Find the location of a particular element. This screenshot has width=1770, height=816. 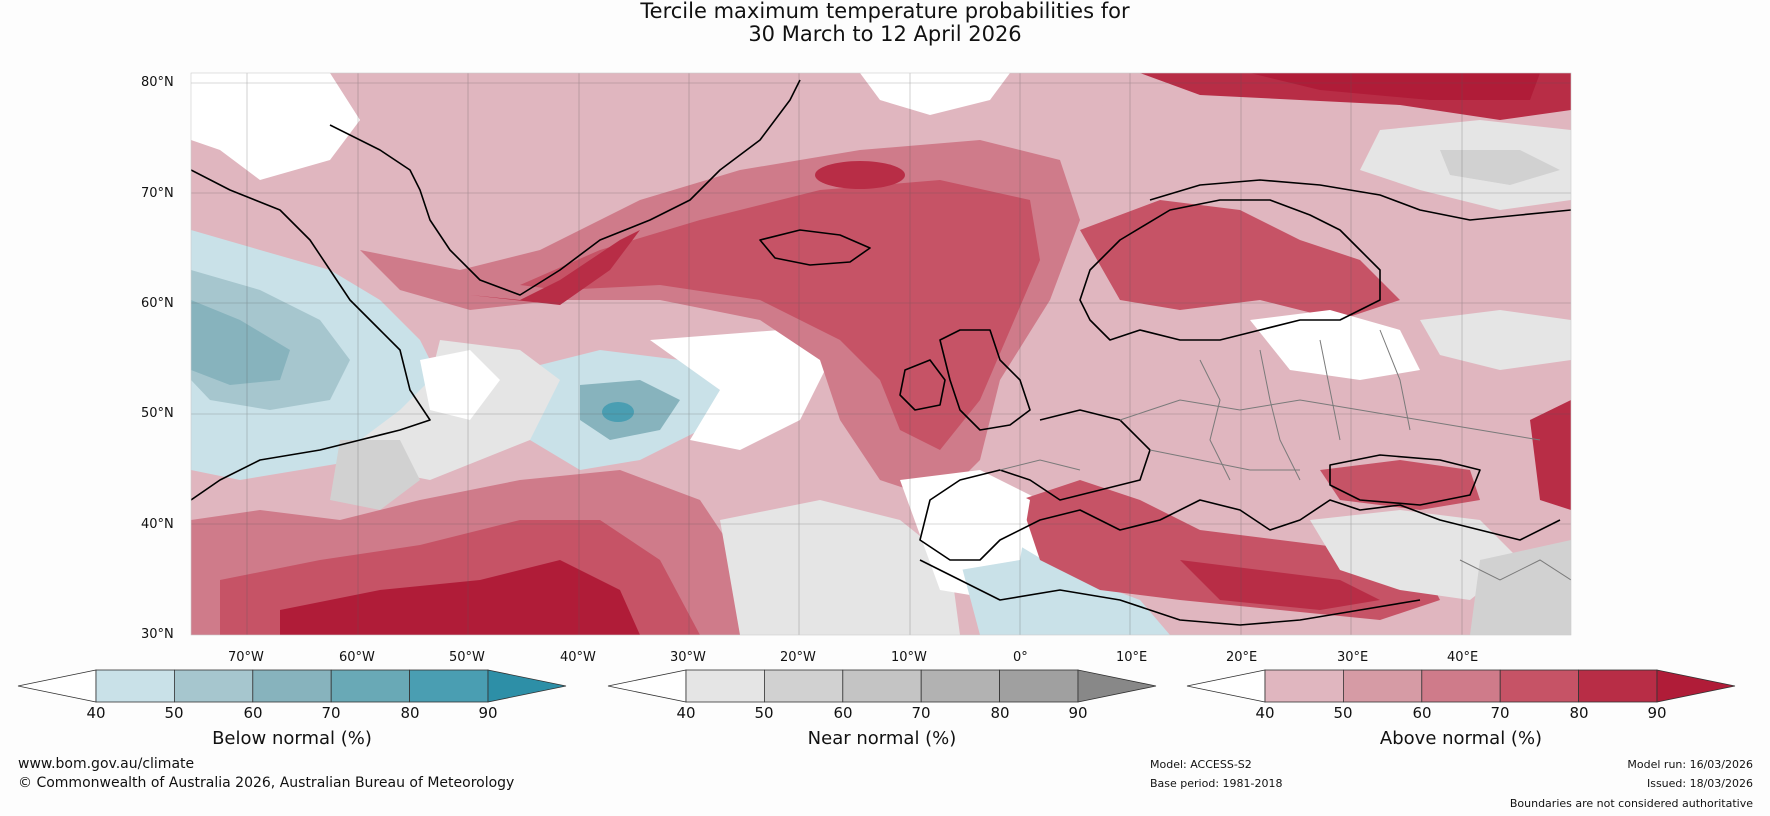

tick-below-90: 90 is located at coordinates (488, 713).